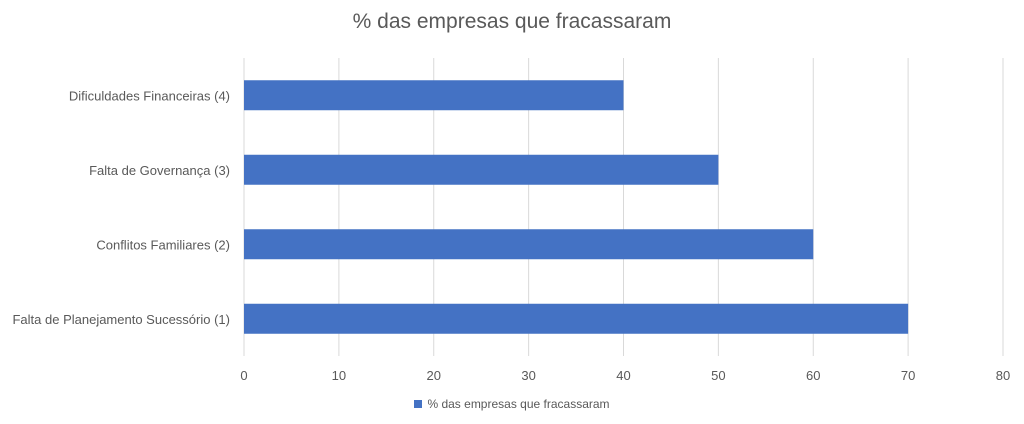 The width and height of the screenshot is (1024, 424). What do you see at coordinates (149, 95) in the screenshot?
I see `category-label: Dificuldades Financeiras (4)` at bounding box center [149, 95].